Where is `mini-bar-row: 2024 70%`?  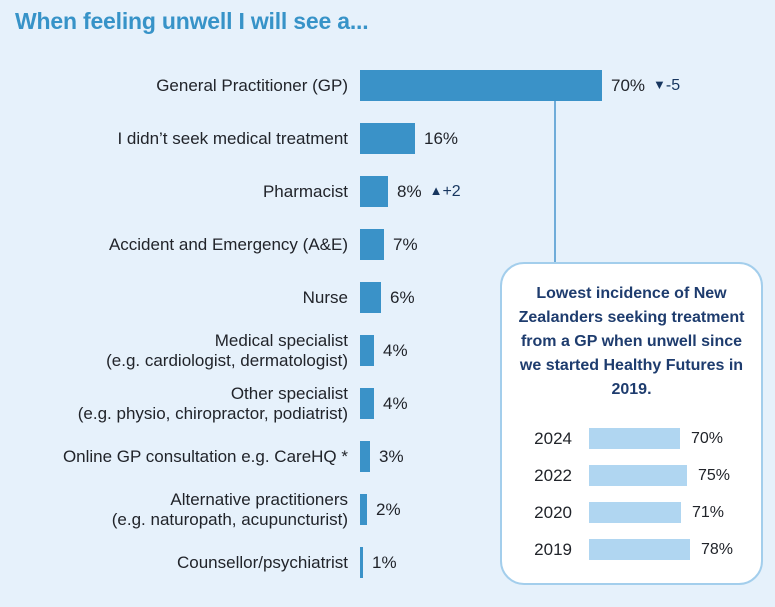
mini-bar-row: 2024 70% is located at coordinates (631, 438).